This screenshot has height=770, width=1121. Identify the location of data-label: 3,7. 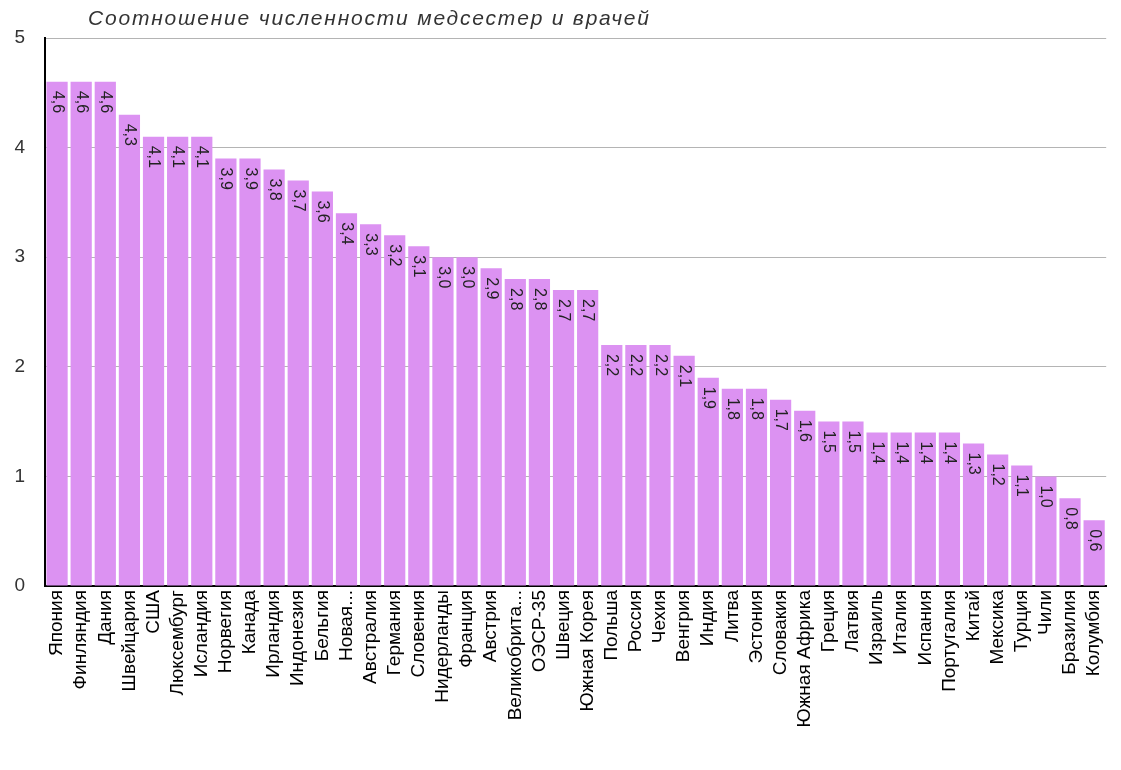
(299, 200).